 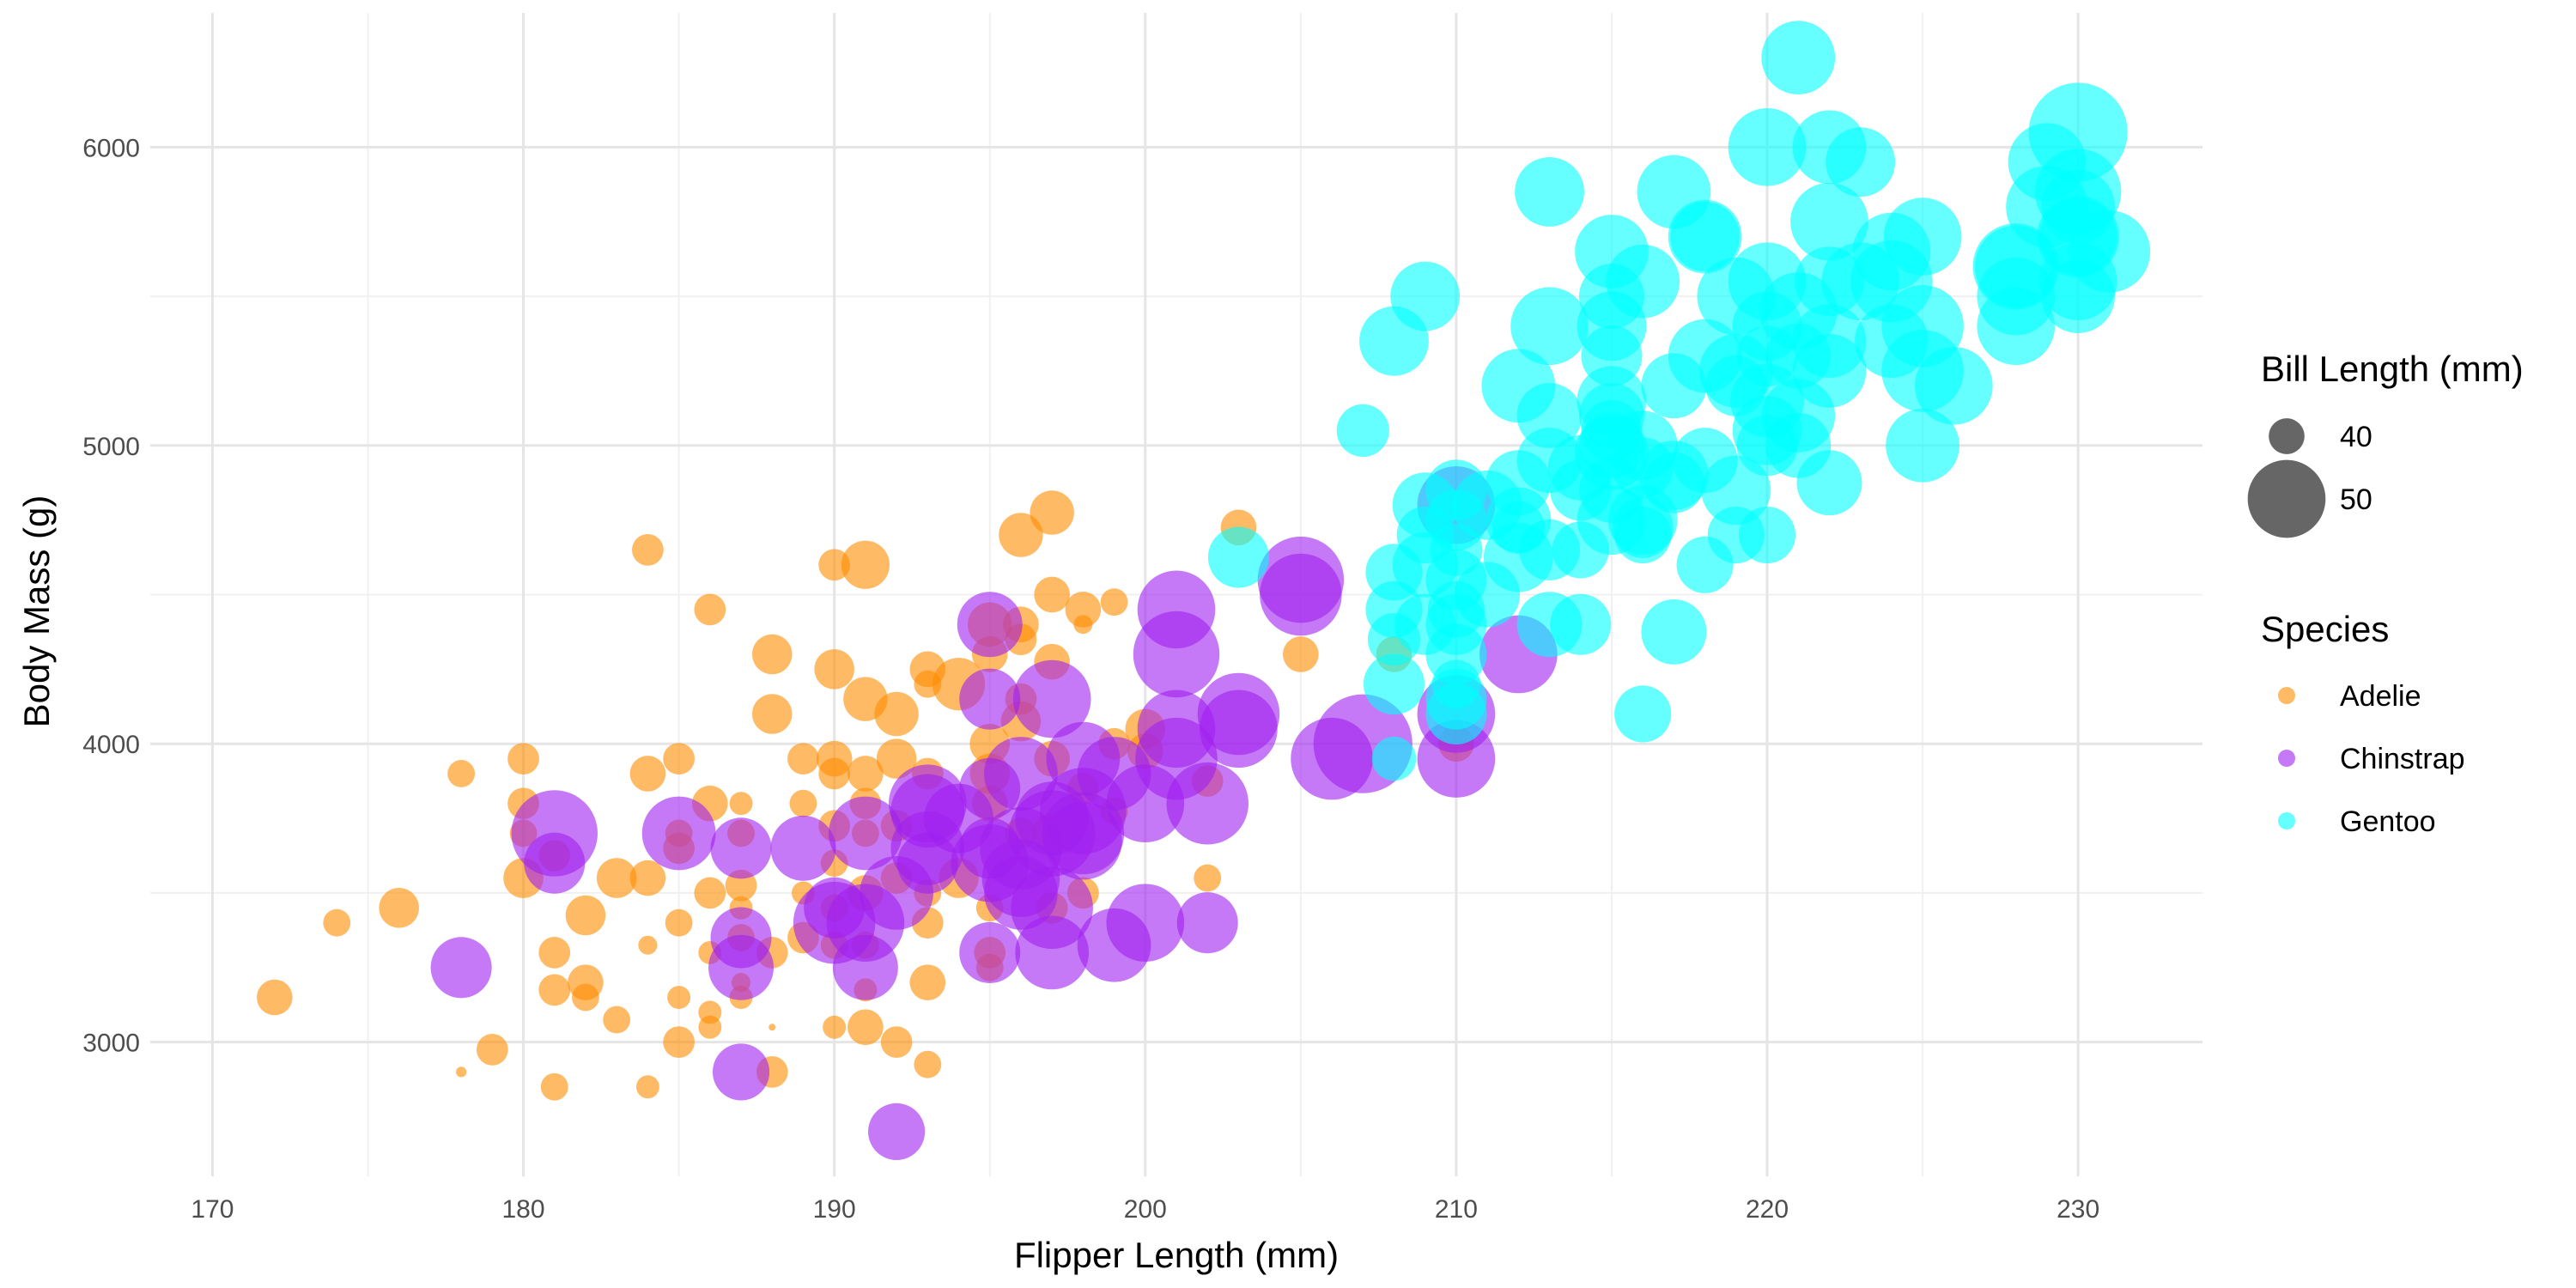 What do you see at coordinates (2325, 629) in the screenshot?
I see `color-legend-title: Species` at bounding box center [2325, 629].